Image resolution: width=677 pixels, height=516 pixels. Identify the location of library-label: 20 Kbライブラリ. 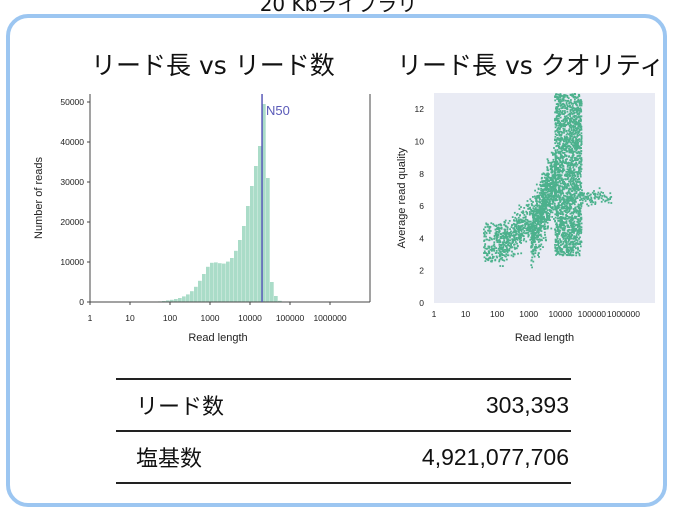
(338, 8).